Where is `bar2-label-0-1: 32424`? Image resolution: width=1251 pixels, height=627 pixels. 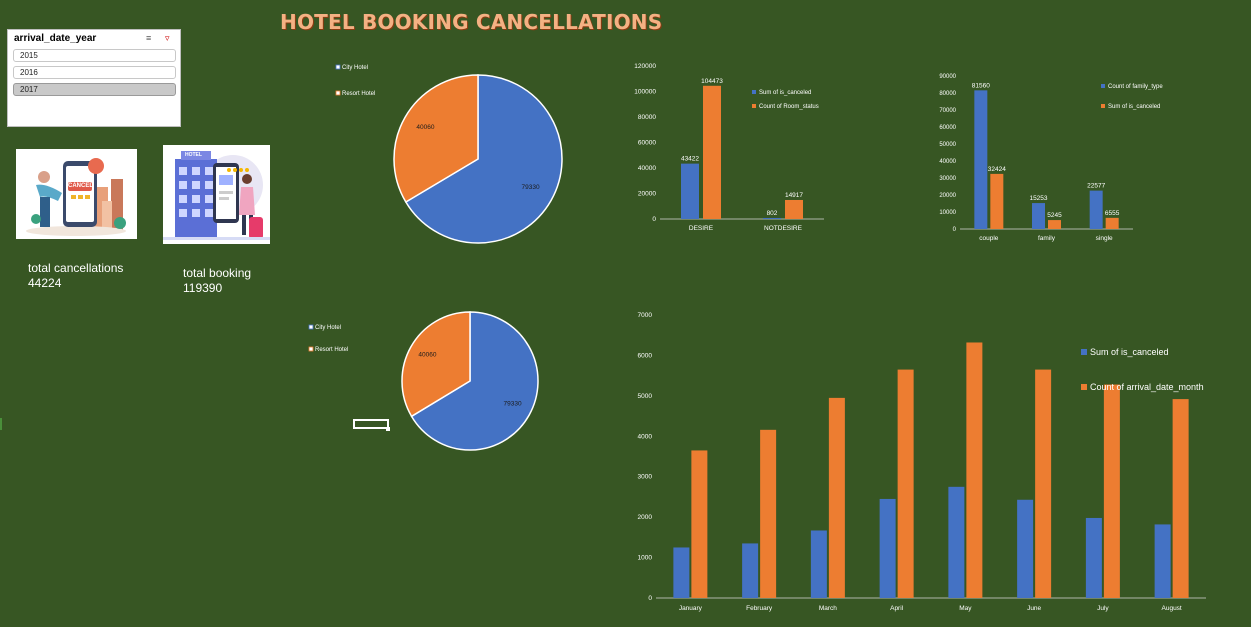
bar2-label-0-1: 32424 is located at coordinates (997, 169).